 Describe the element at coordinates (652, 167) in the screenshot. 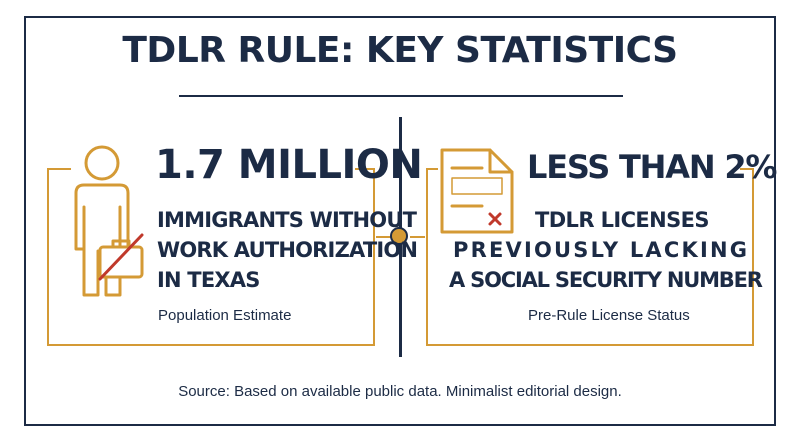

I see `right-stat-value: LESS THAN 2%` at that location.